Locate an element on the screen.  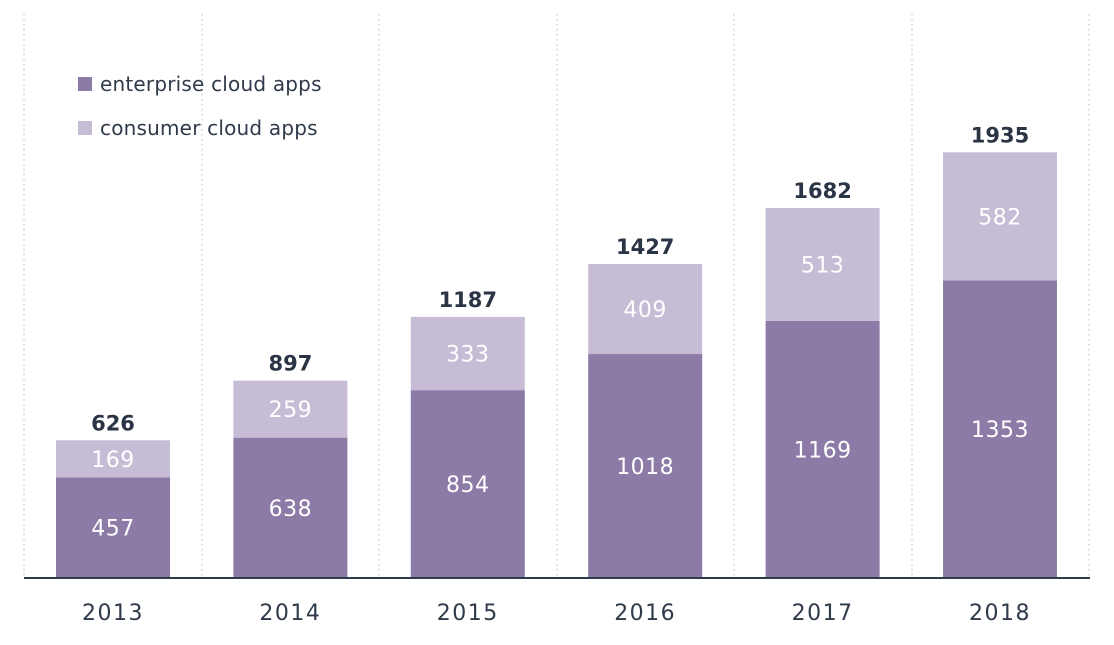
total-label-2018: 1935 is located at coordinates (1000, 135).